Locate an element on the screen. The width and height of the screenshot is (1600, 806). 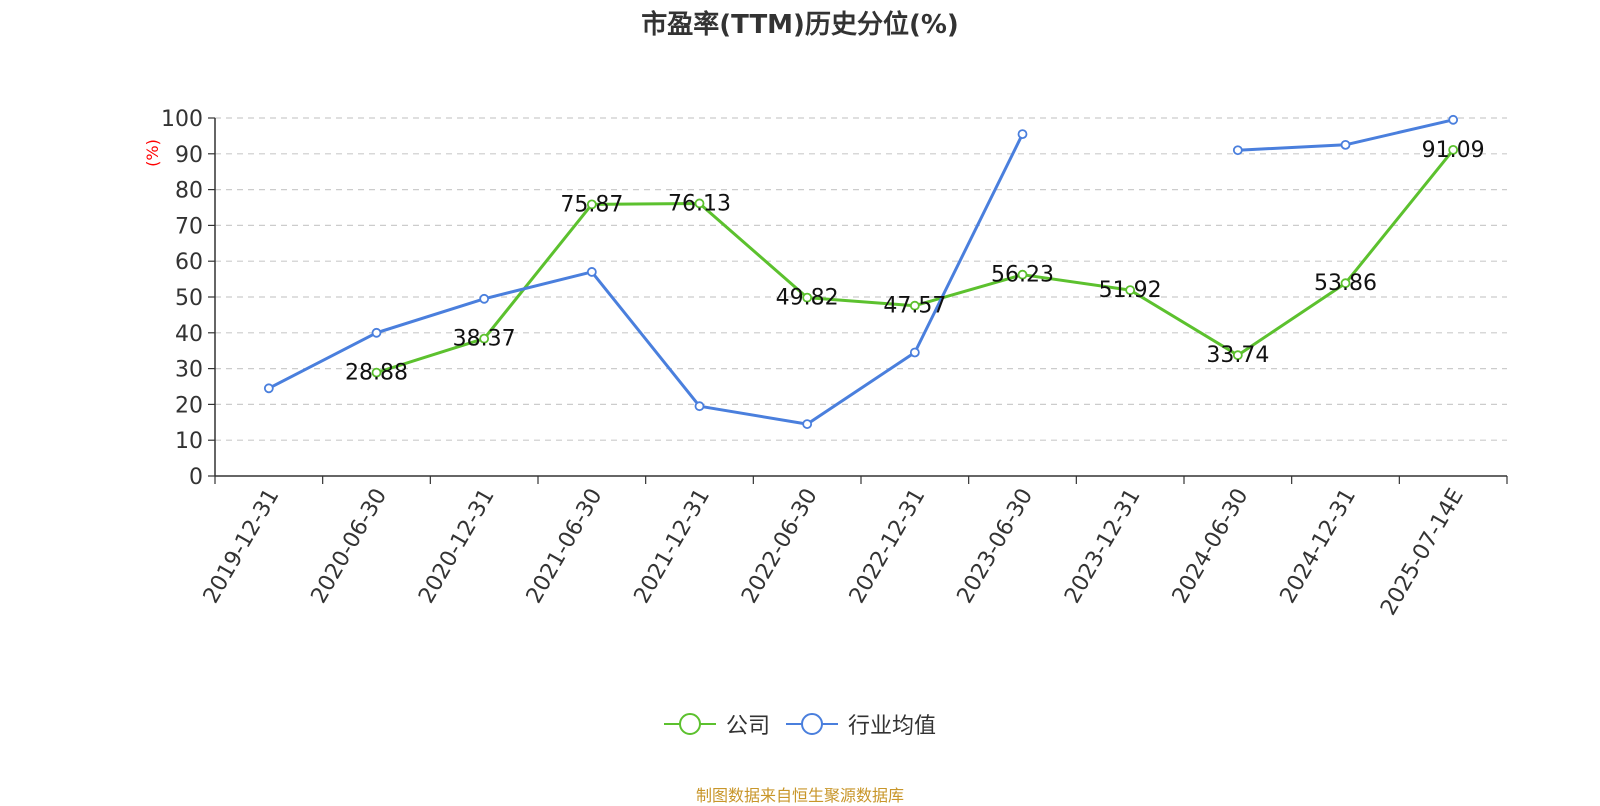
y-axis-label: (%) is located at coordinates (152, 153).